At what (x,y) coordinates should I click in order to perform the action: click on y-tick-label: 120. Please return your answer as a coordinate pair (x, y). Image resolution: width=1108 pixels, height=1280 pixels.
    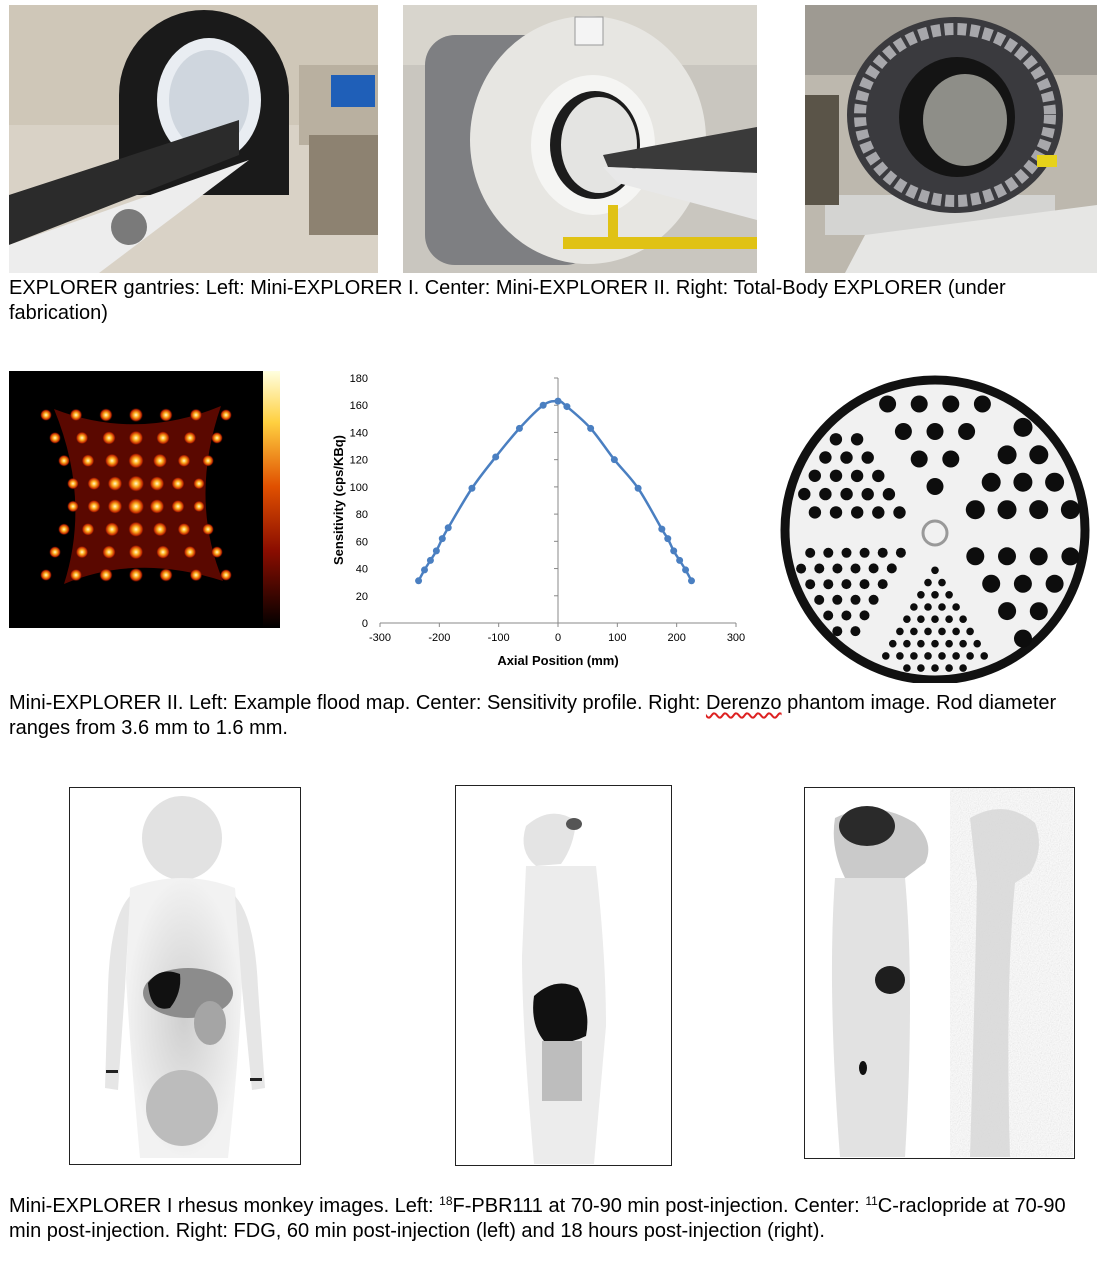
    Looking at the image, I should click on (359, 461).